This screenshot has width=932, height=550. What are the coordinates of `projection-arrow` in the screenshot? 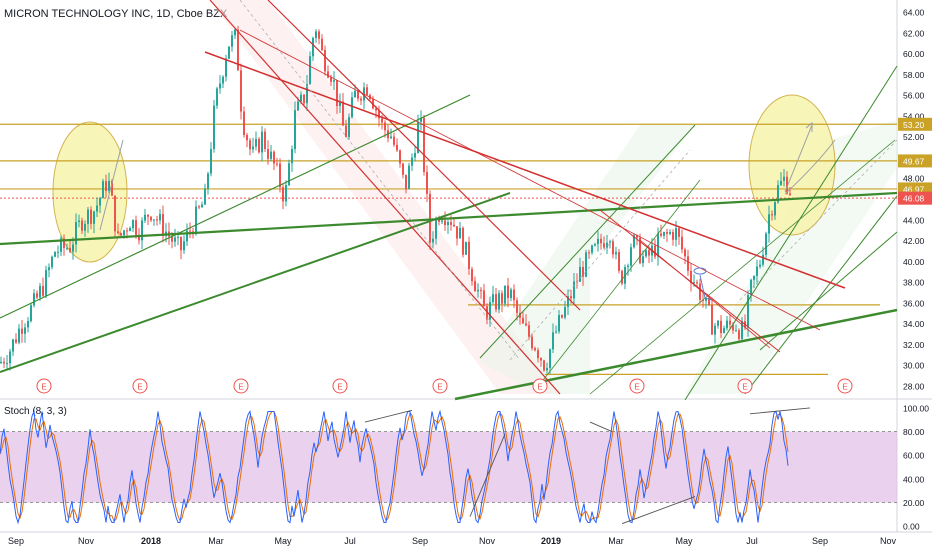 It's located at (810, 167).